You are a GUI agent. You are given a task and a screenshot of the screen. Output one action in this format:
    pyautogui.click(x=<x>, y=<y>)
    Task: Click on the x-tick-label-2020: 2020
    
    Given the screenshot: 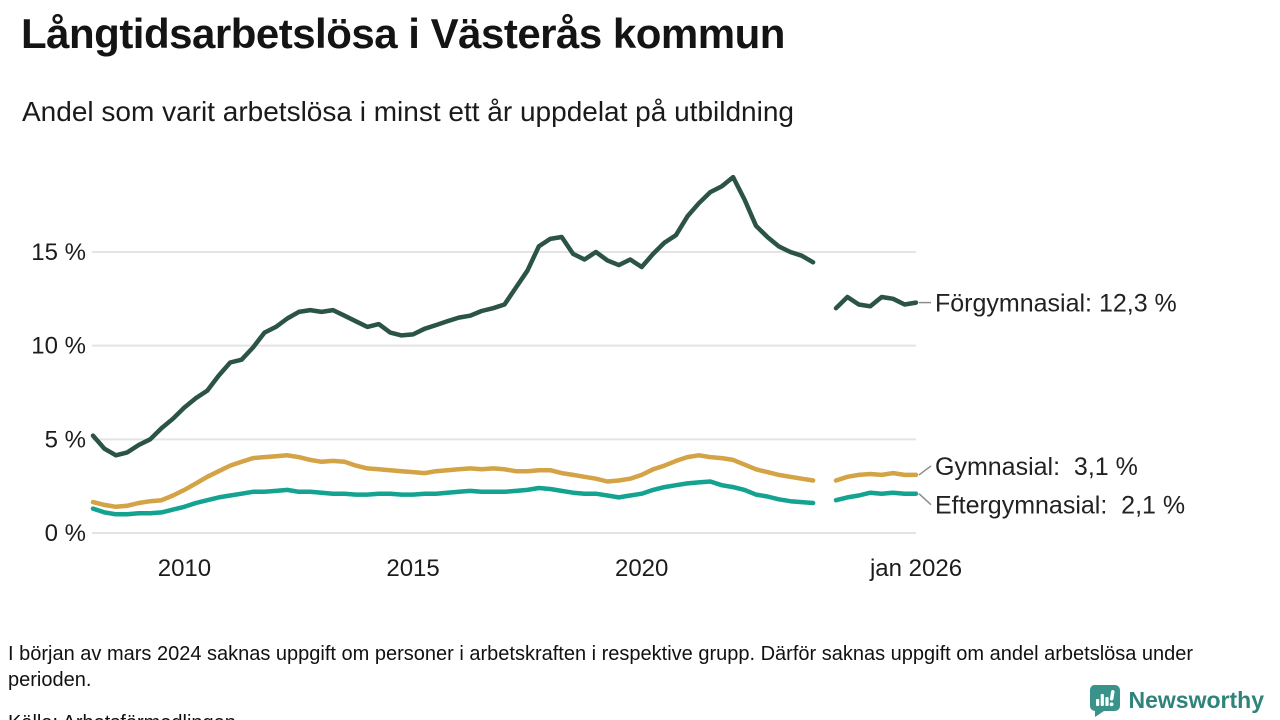 What is the action you would take?
    pyautogui.click(x=641, y=568)
    